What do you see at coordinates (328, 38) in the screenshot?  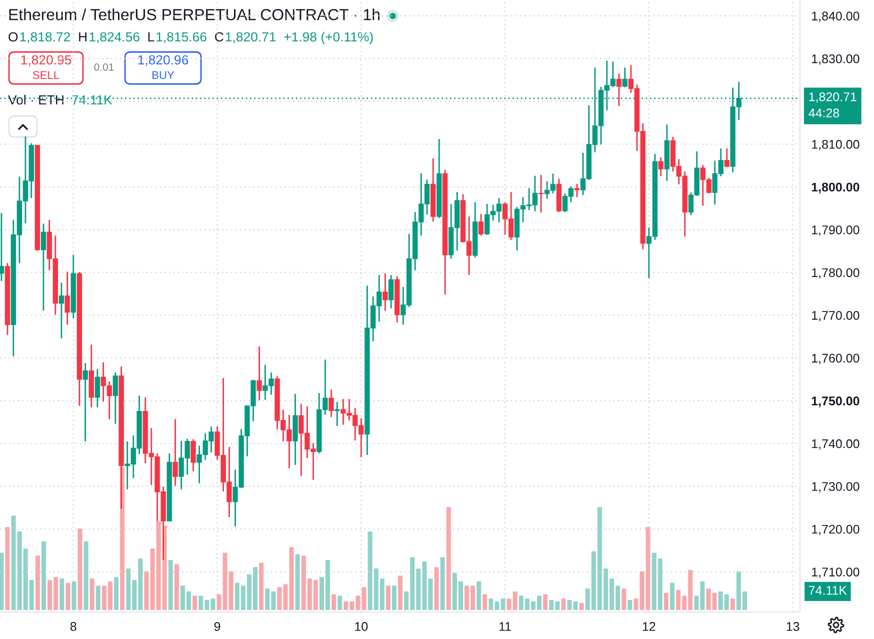 I see `annotation: +1.98 (+0.11%)` at bounding box center [328, 38].